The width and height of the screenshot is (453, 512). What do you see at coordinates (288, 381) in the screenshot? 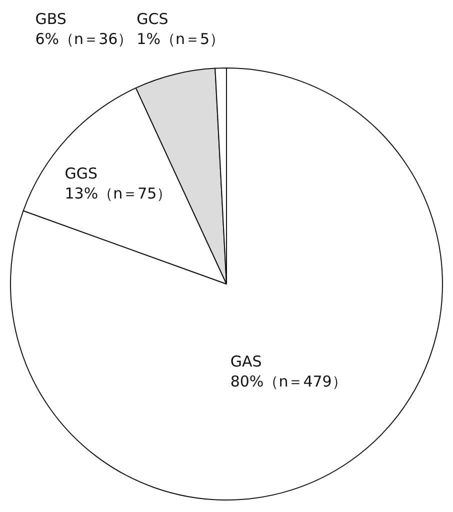
I see `data-label: 80%（n＝479）` at bounding box center [288, 381].